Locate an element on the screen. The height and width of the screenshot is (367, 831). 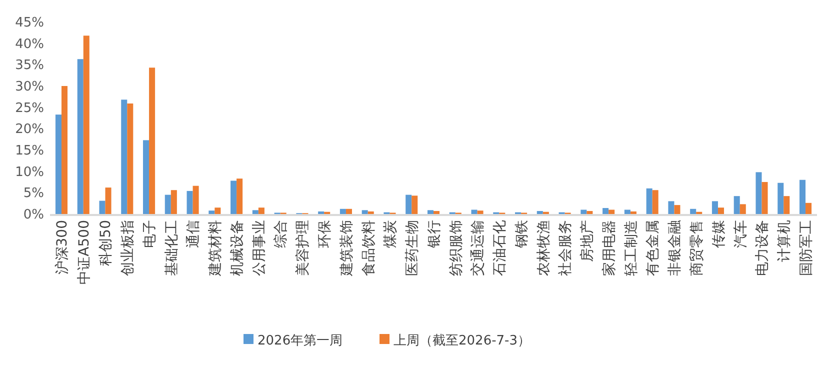
x-tick-label: 国防军工 is located at coordinates (806, 248).